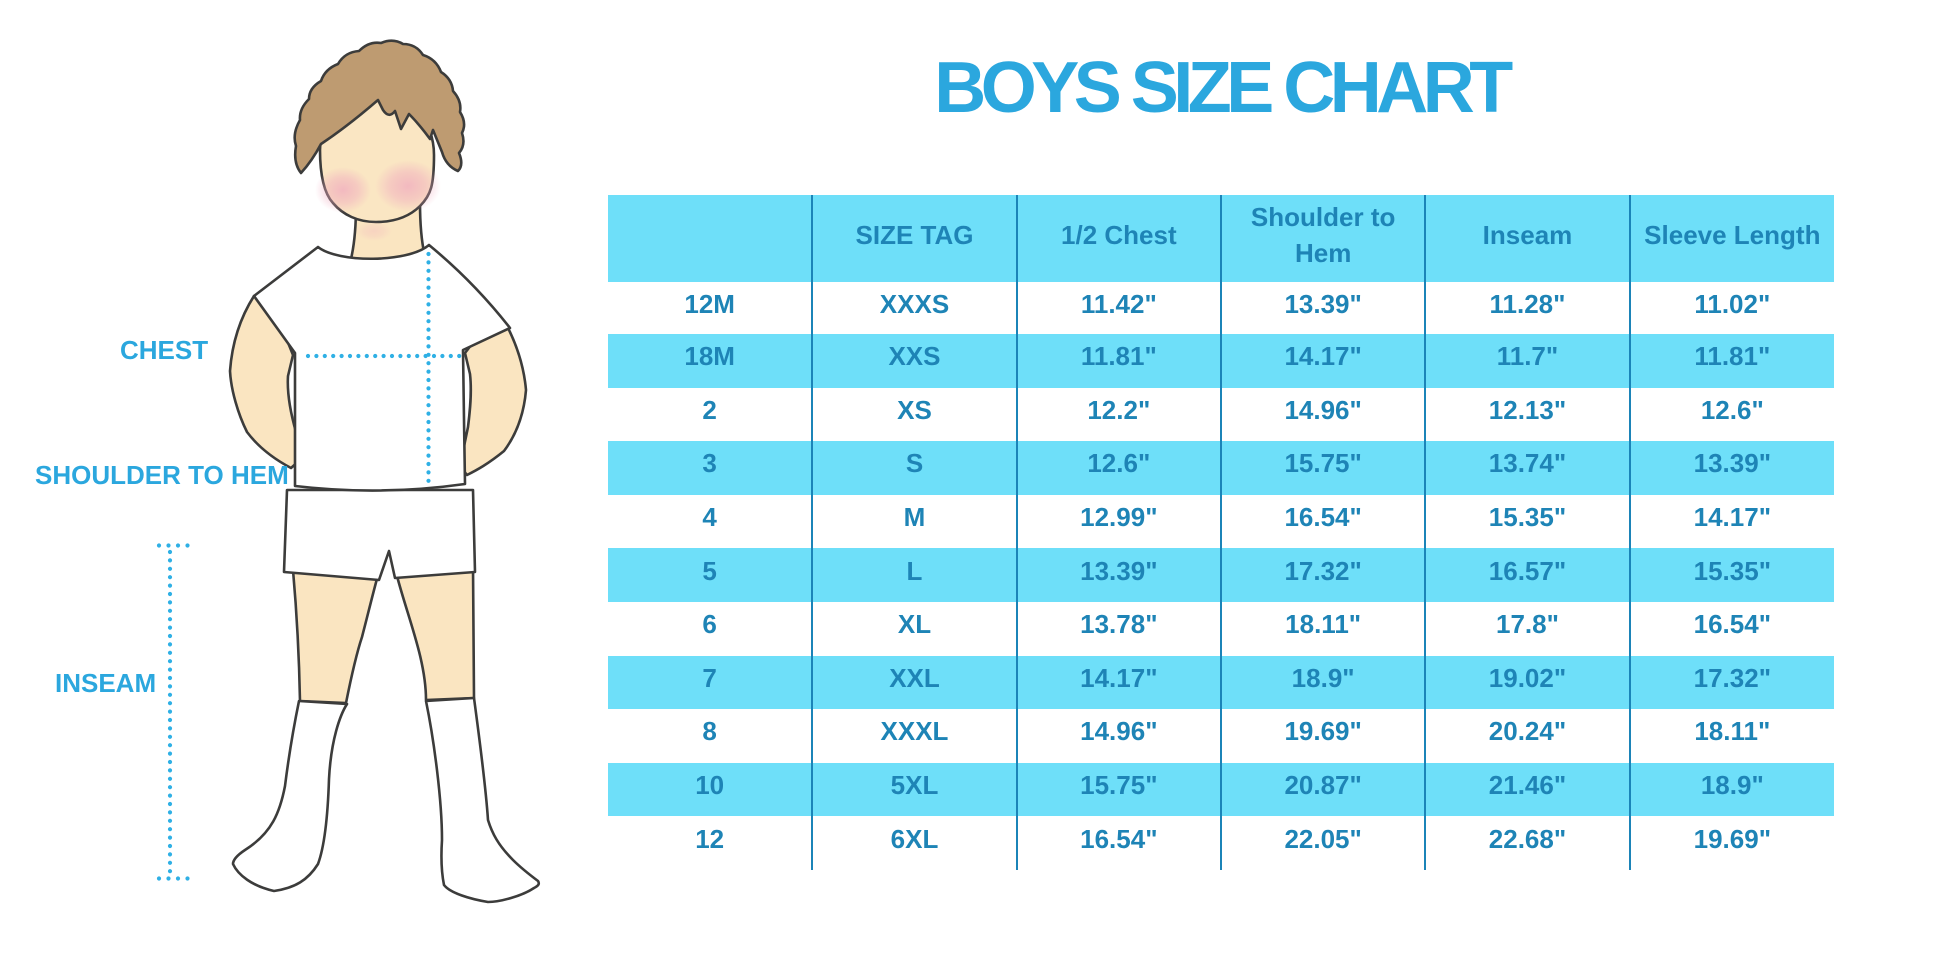 This screenshot has height=973, width=1946. What do you see at coordinates (164, 350) in the screenshot?
I see `svg-text: CHEST` at bounding box center [164, 350].